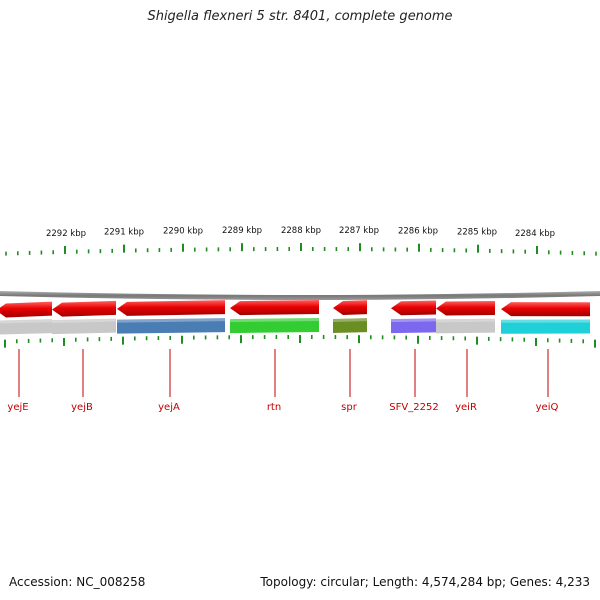 This screenshot has height=600, width=600. I want to click on cds-segment-yeiR, so click(465, 326).